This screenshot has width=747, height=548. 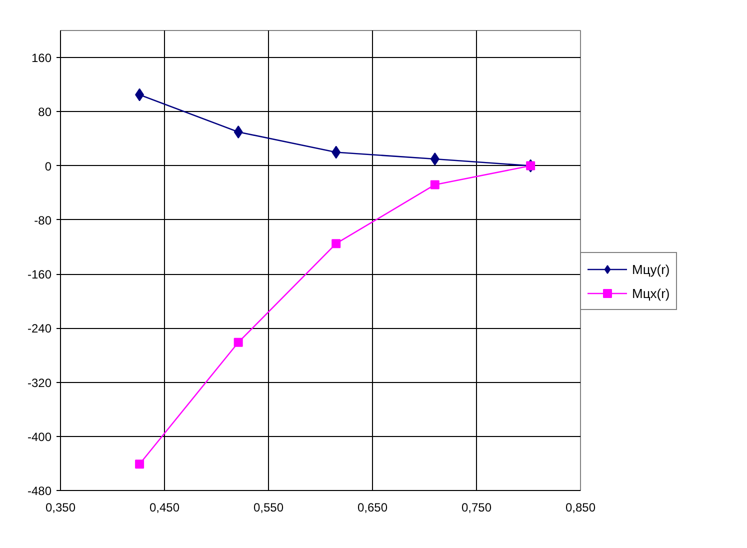 What do you see at coordinates (651, 293) in the screenshot?
I see `legend-label: Мцх(r)` at bounding box center [651, 293].